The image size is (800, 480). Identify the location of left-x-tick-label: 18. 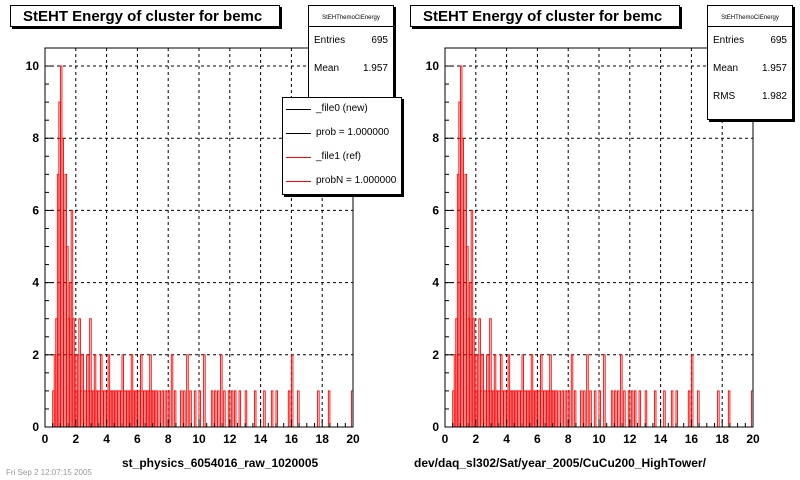
(323, 439).